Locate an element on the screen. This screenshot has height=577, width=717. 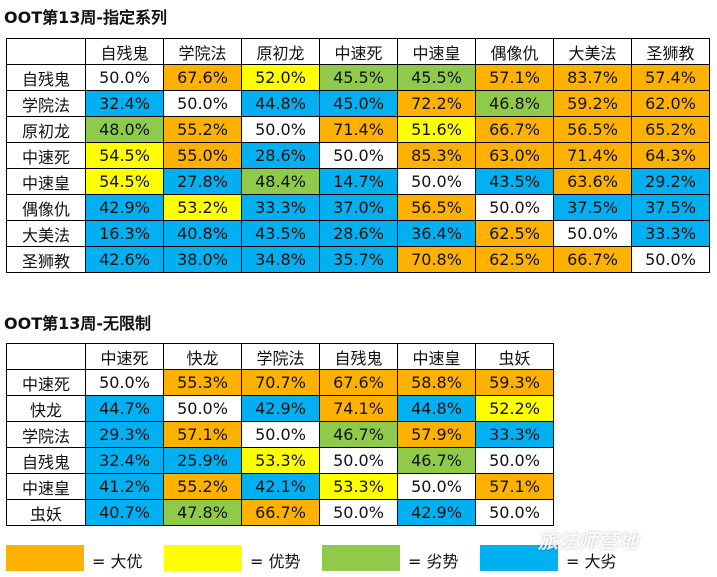
winrate-cell: 59.2% is located at coordinates (592, 103).